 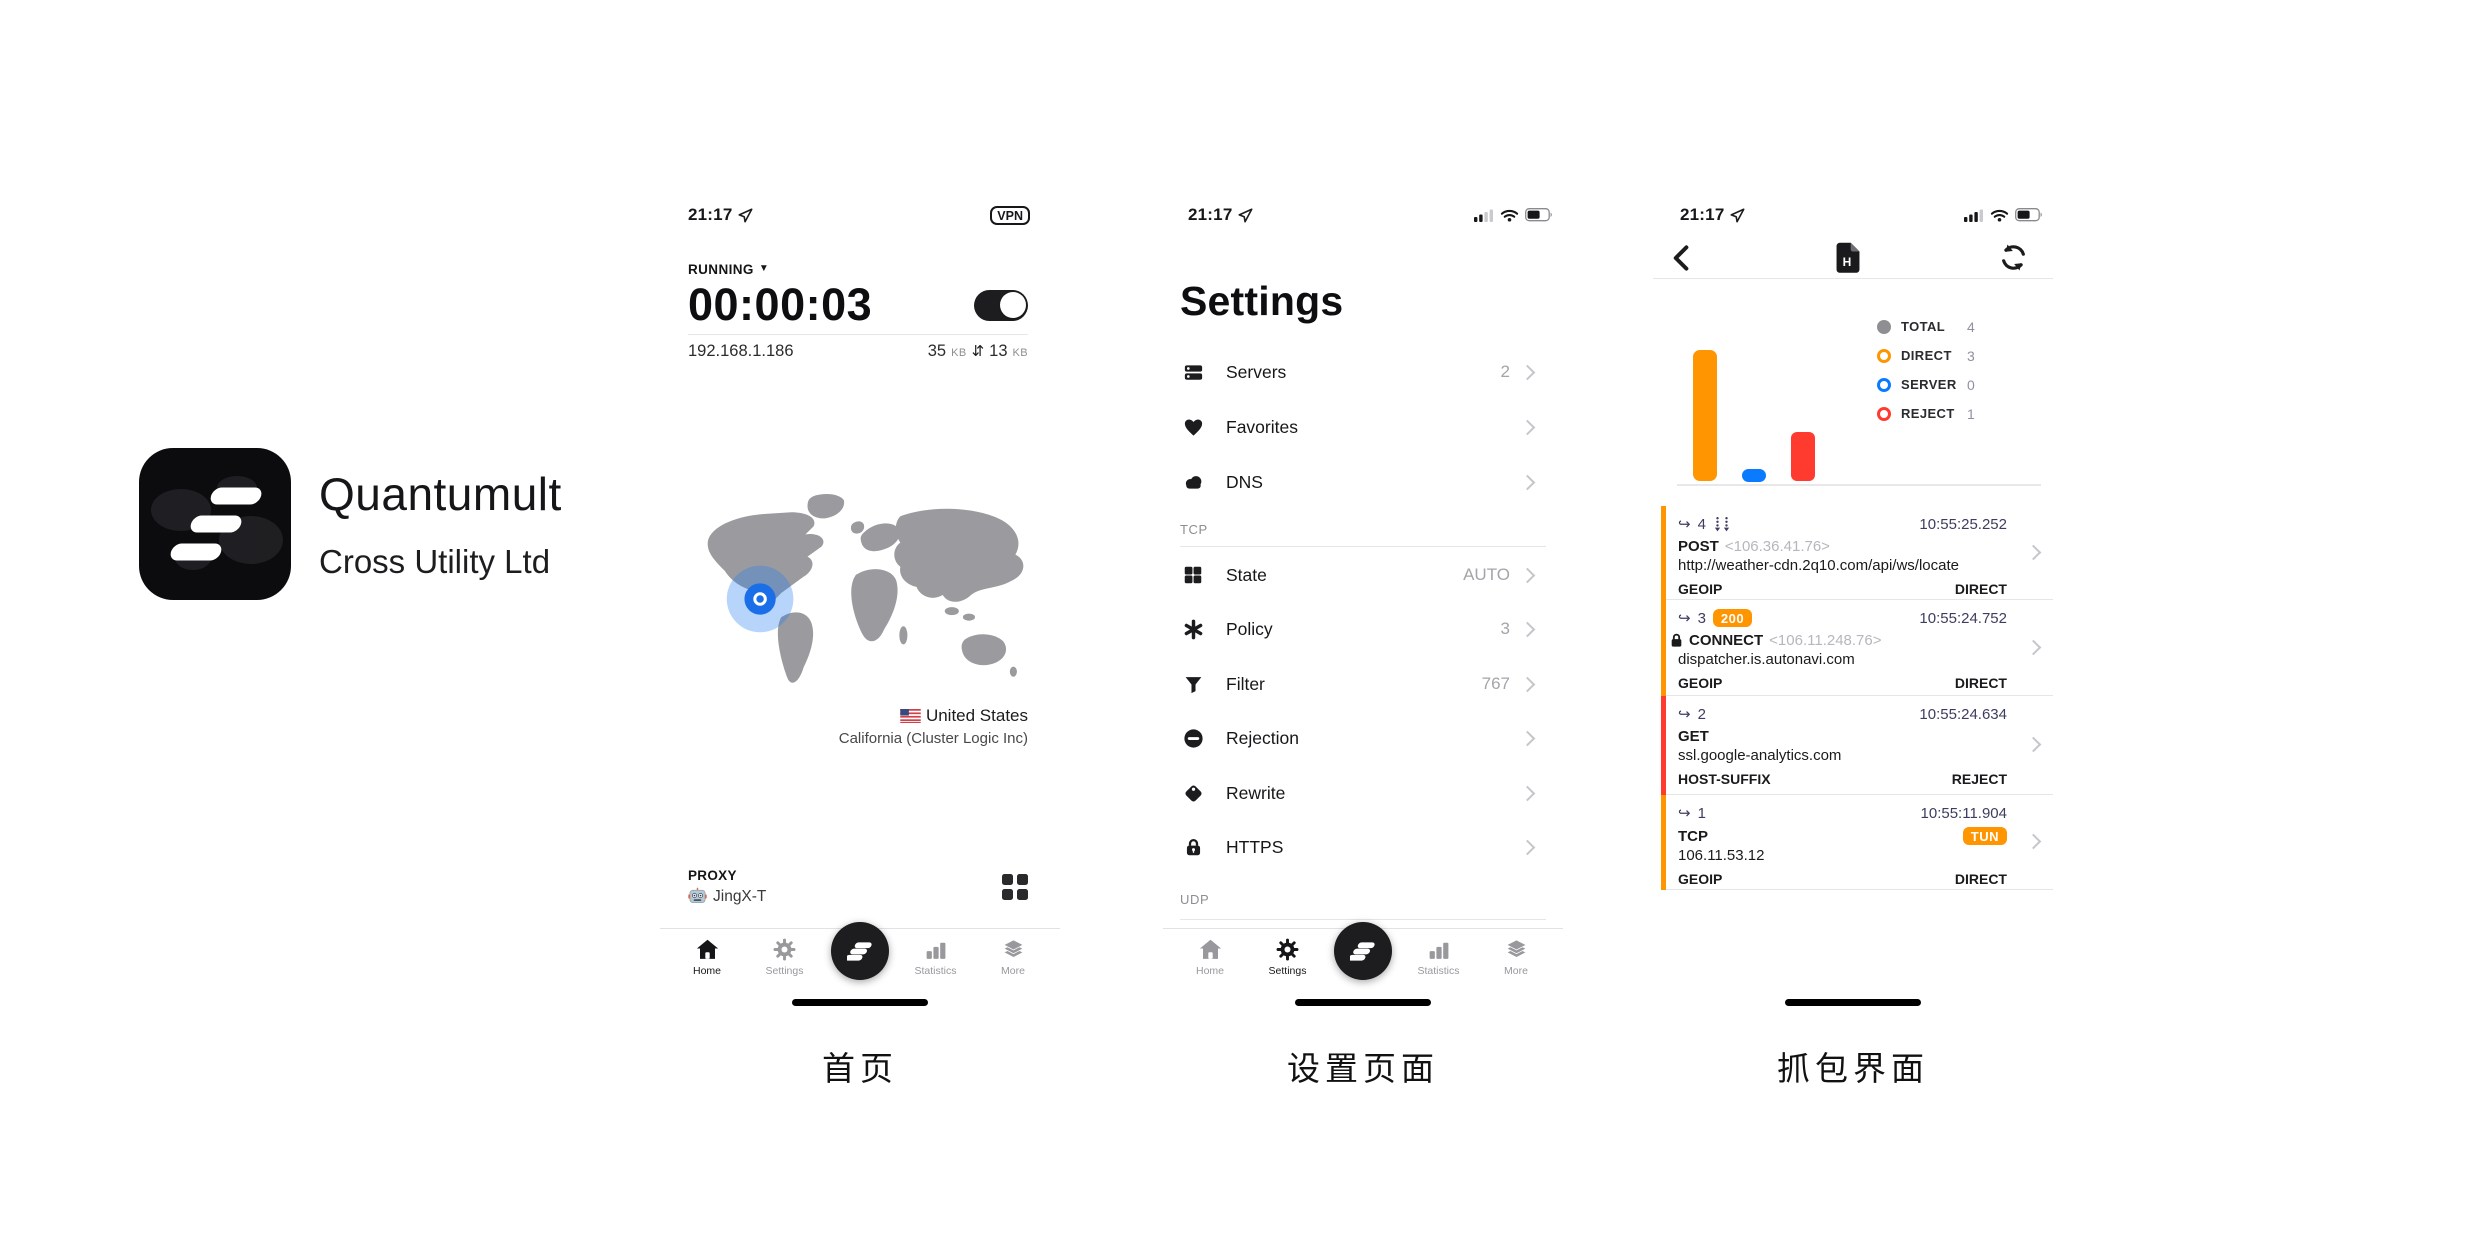 I want to click on request-row: ↪ 4 10:55:25.252 POST <106.36.41.76, so click(x=1859, y=553).